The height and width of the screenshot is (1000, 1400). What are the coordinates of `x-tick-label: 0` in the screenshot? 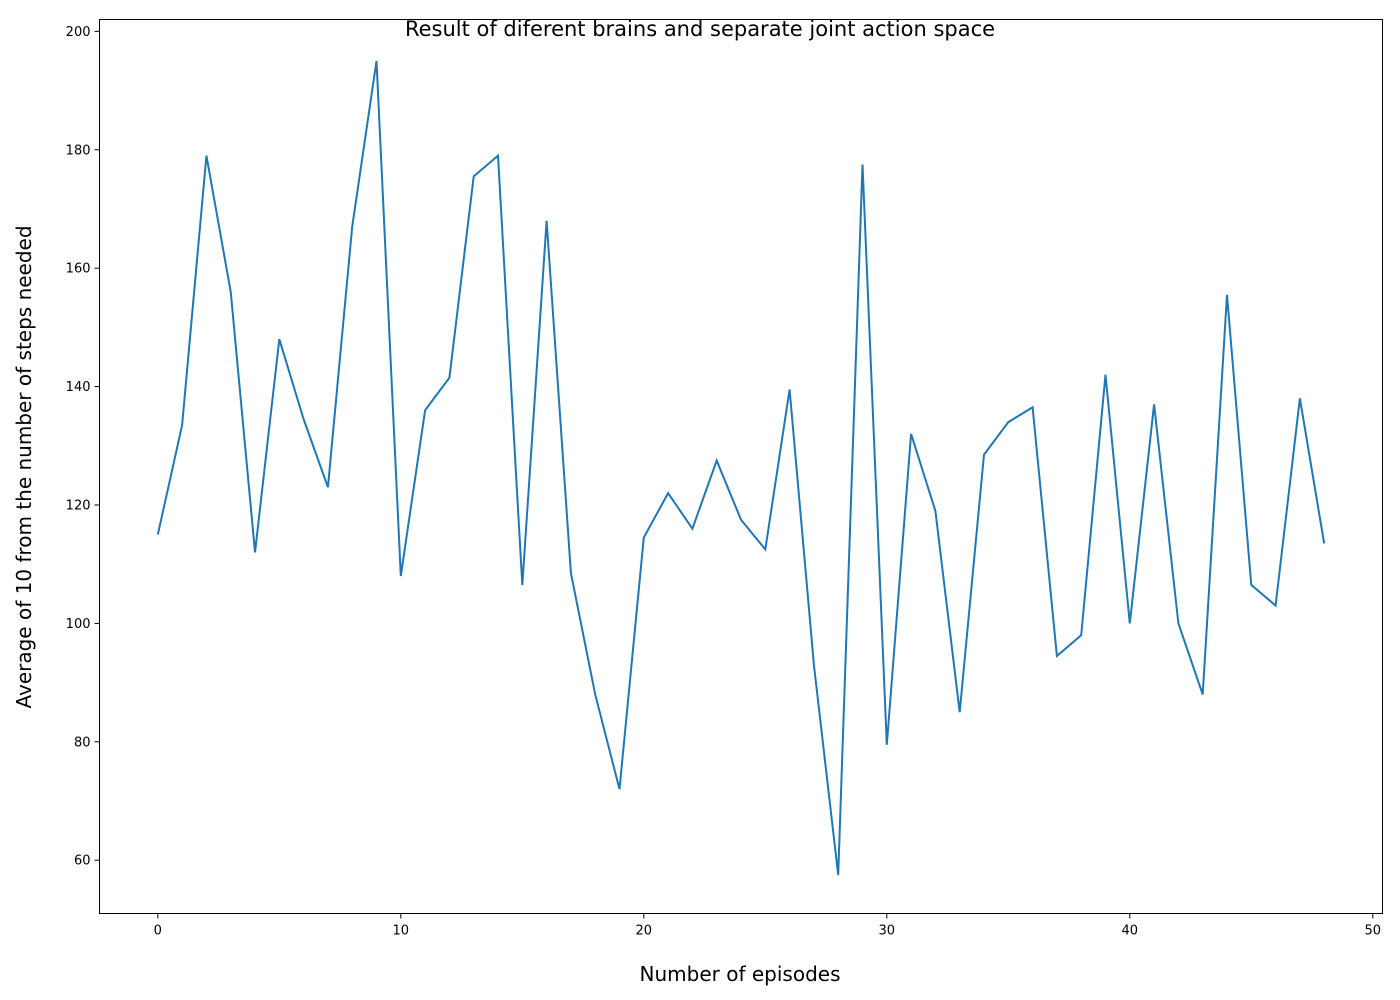 It's located at (158, 931).